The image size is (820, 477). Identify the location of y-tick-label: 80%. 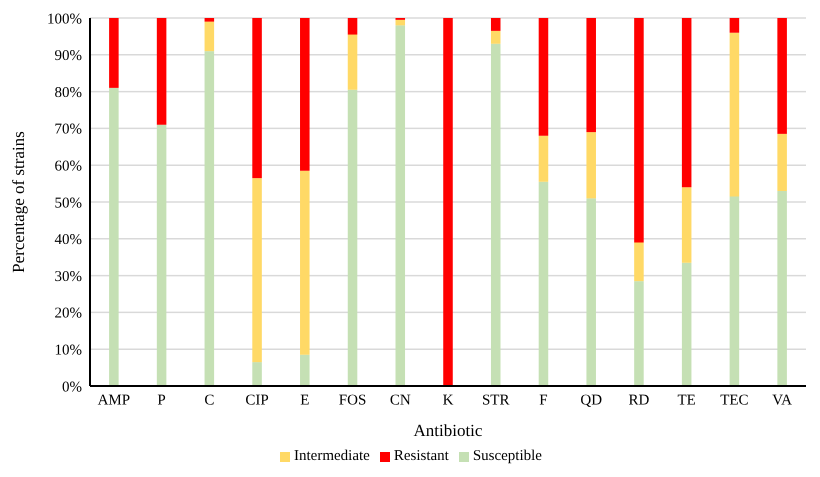
(68, 92).